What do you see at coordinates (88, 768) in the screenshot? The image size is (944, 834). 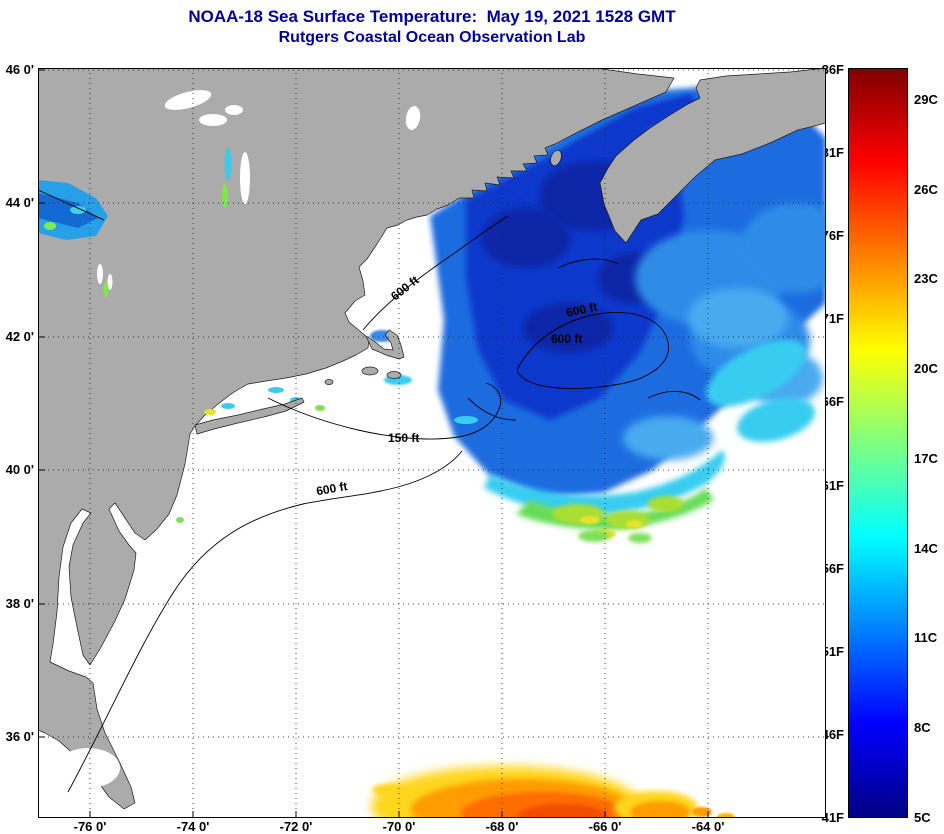 I see `pamlico-sound` at bounding box center [88, 768].